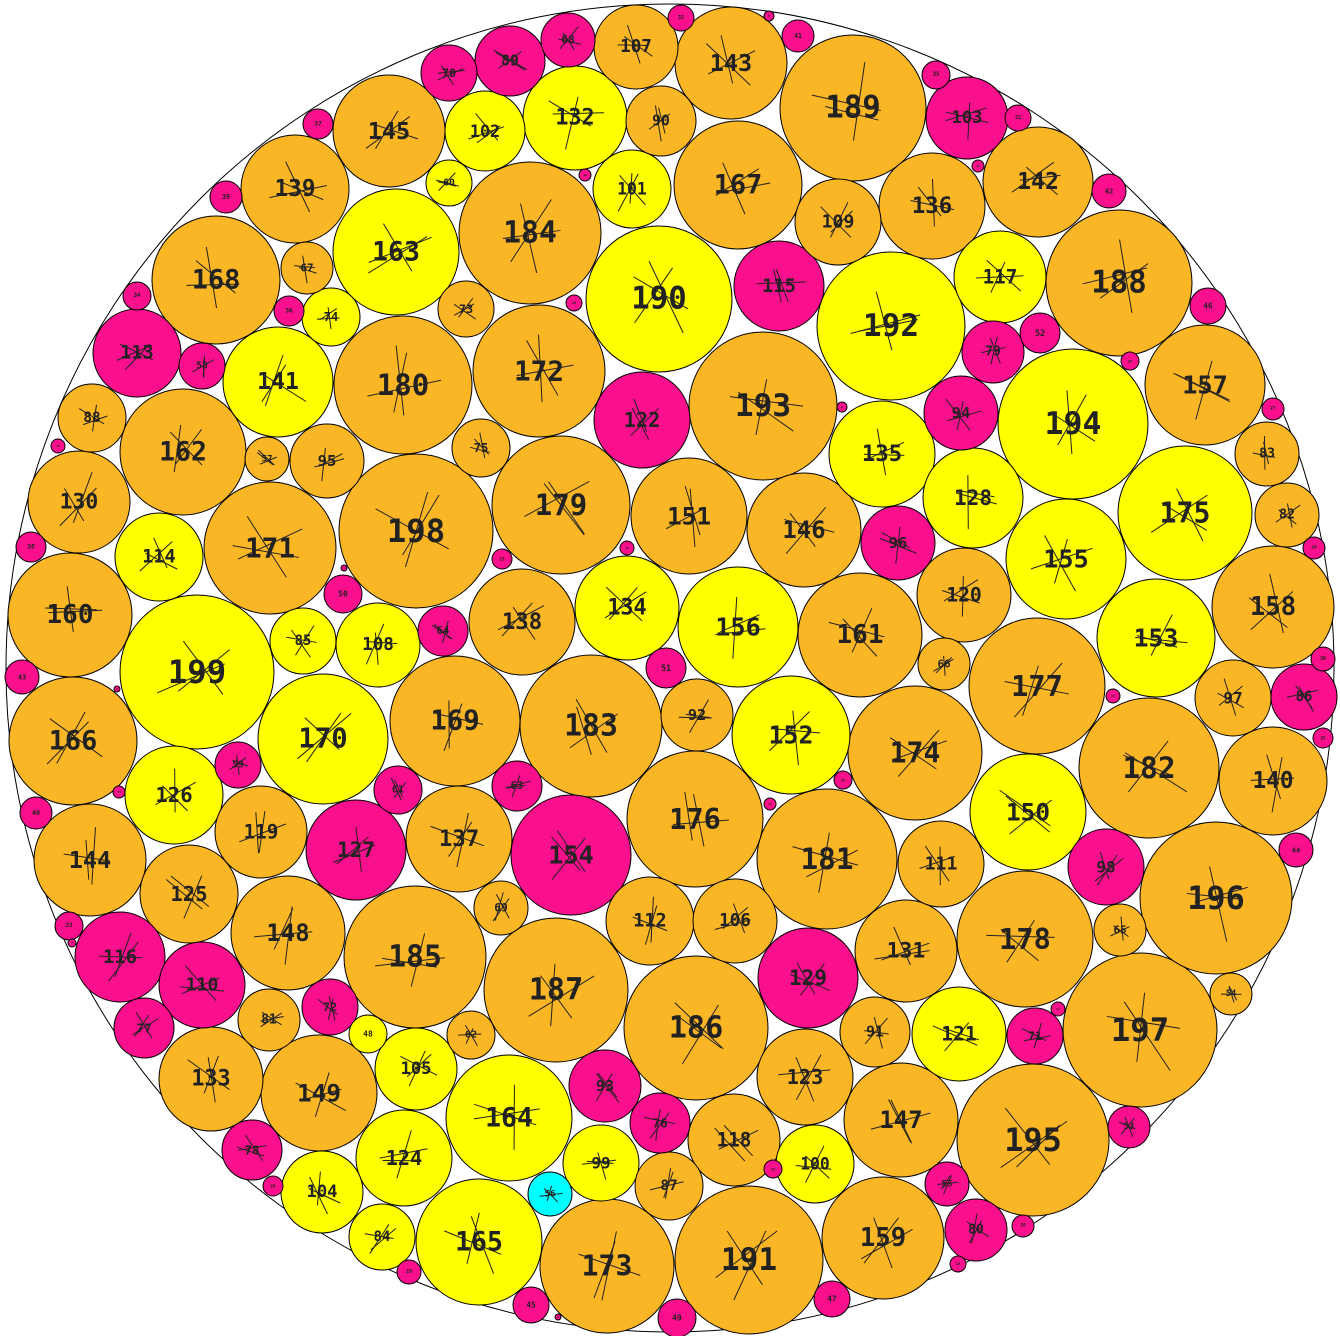 This screenshot has height=1336, width=1340. I want to click on bubble: 113, so click(137, 353).